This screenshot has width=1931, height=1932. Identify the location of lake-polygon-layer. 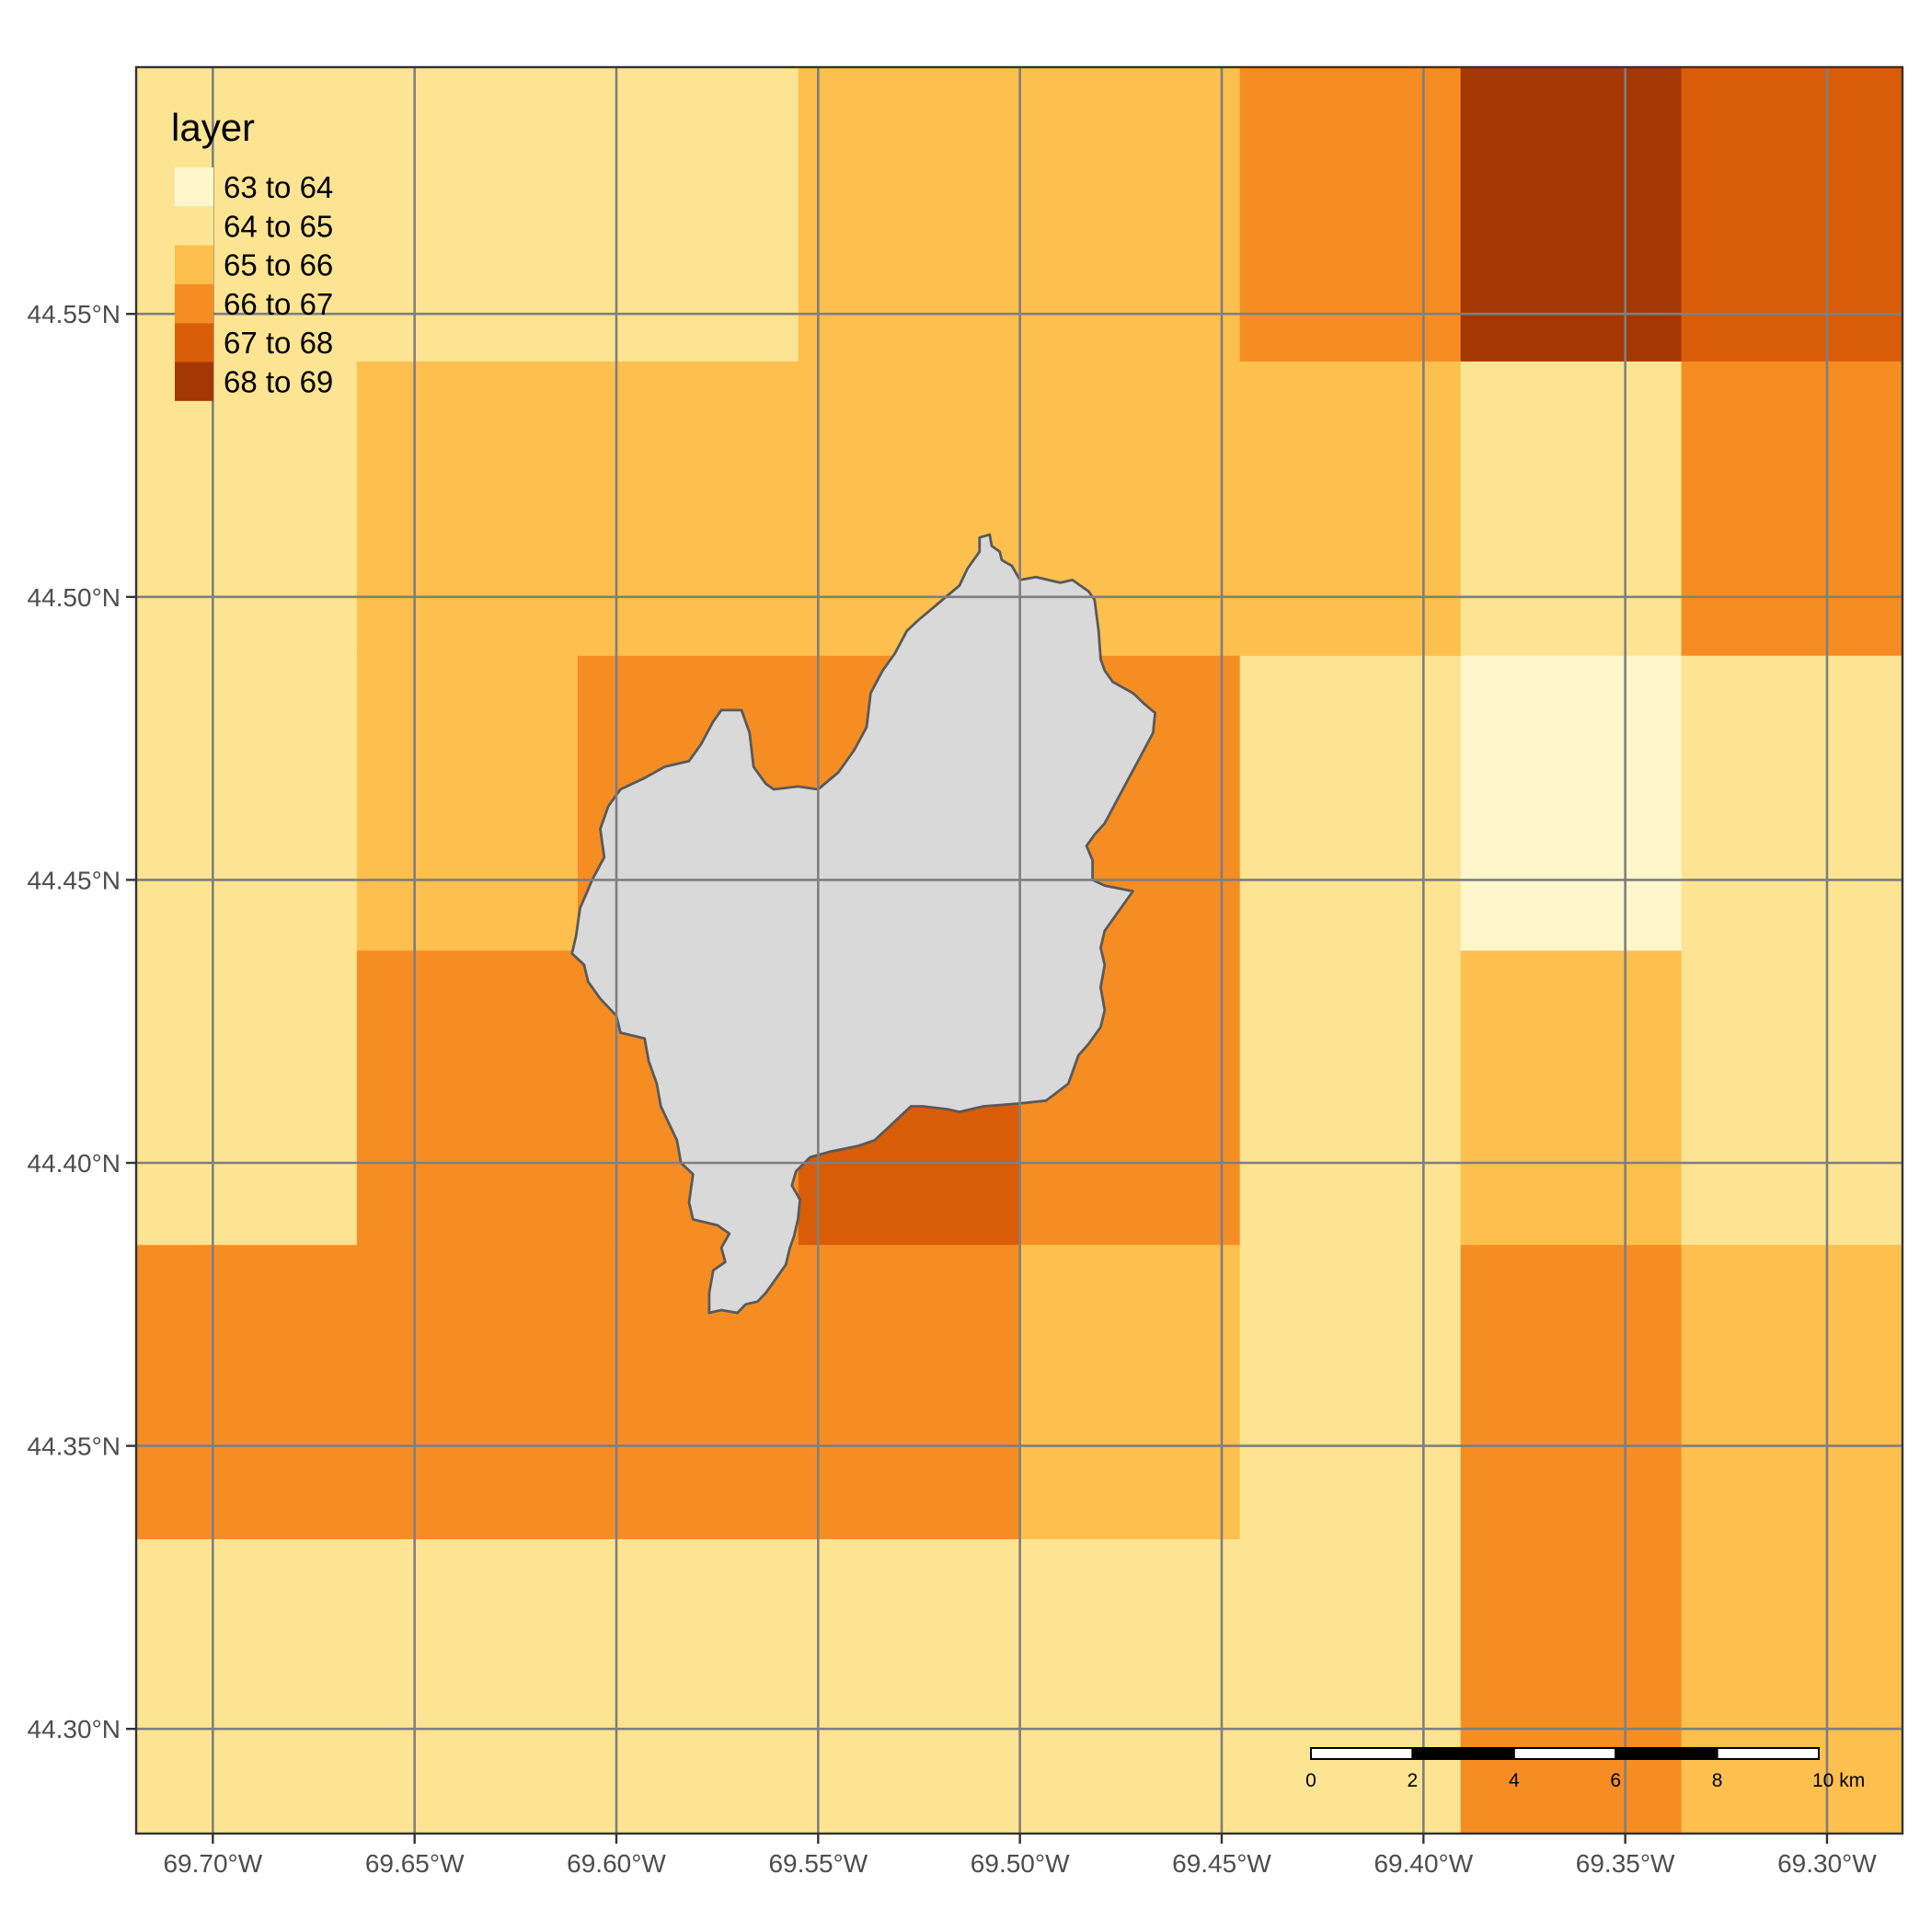
(863, 924).